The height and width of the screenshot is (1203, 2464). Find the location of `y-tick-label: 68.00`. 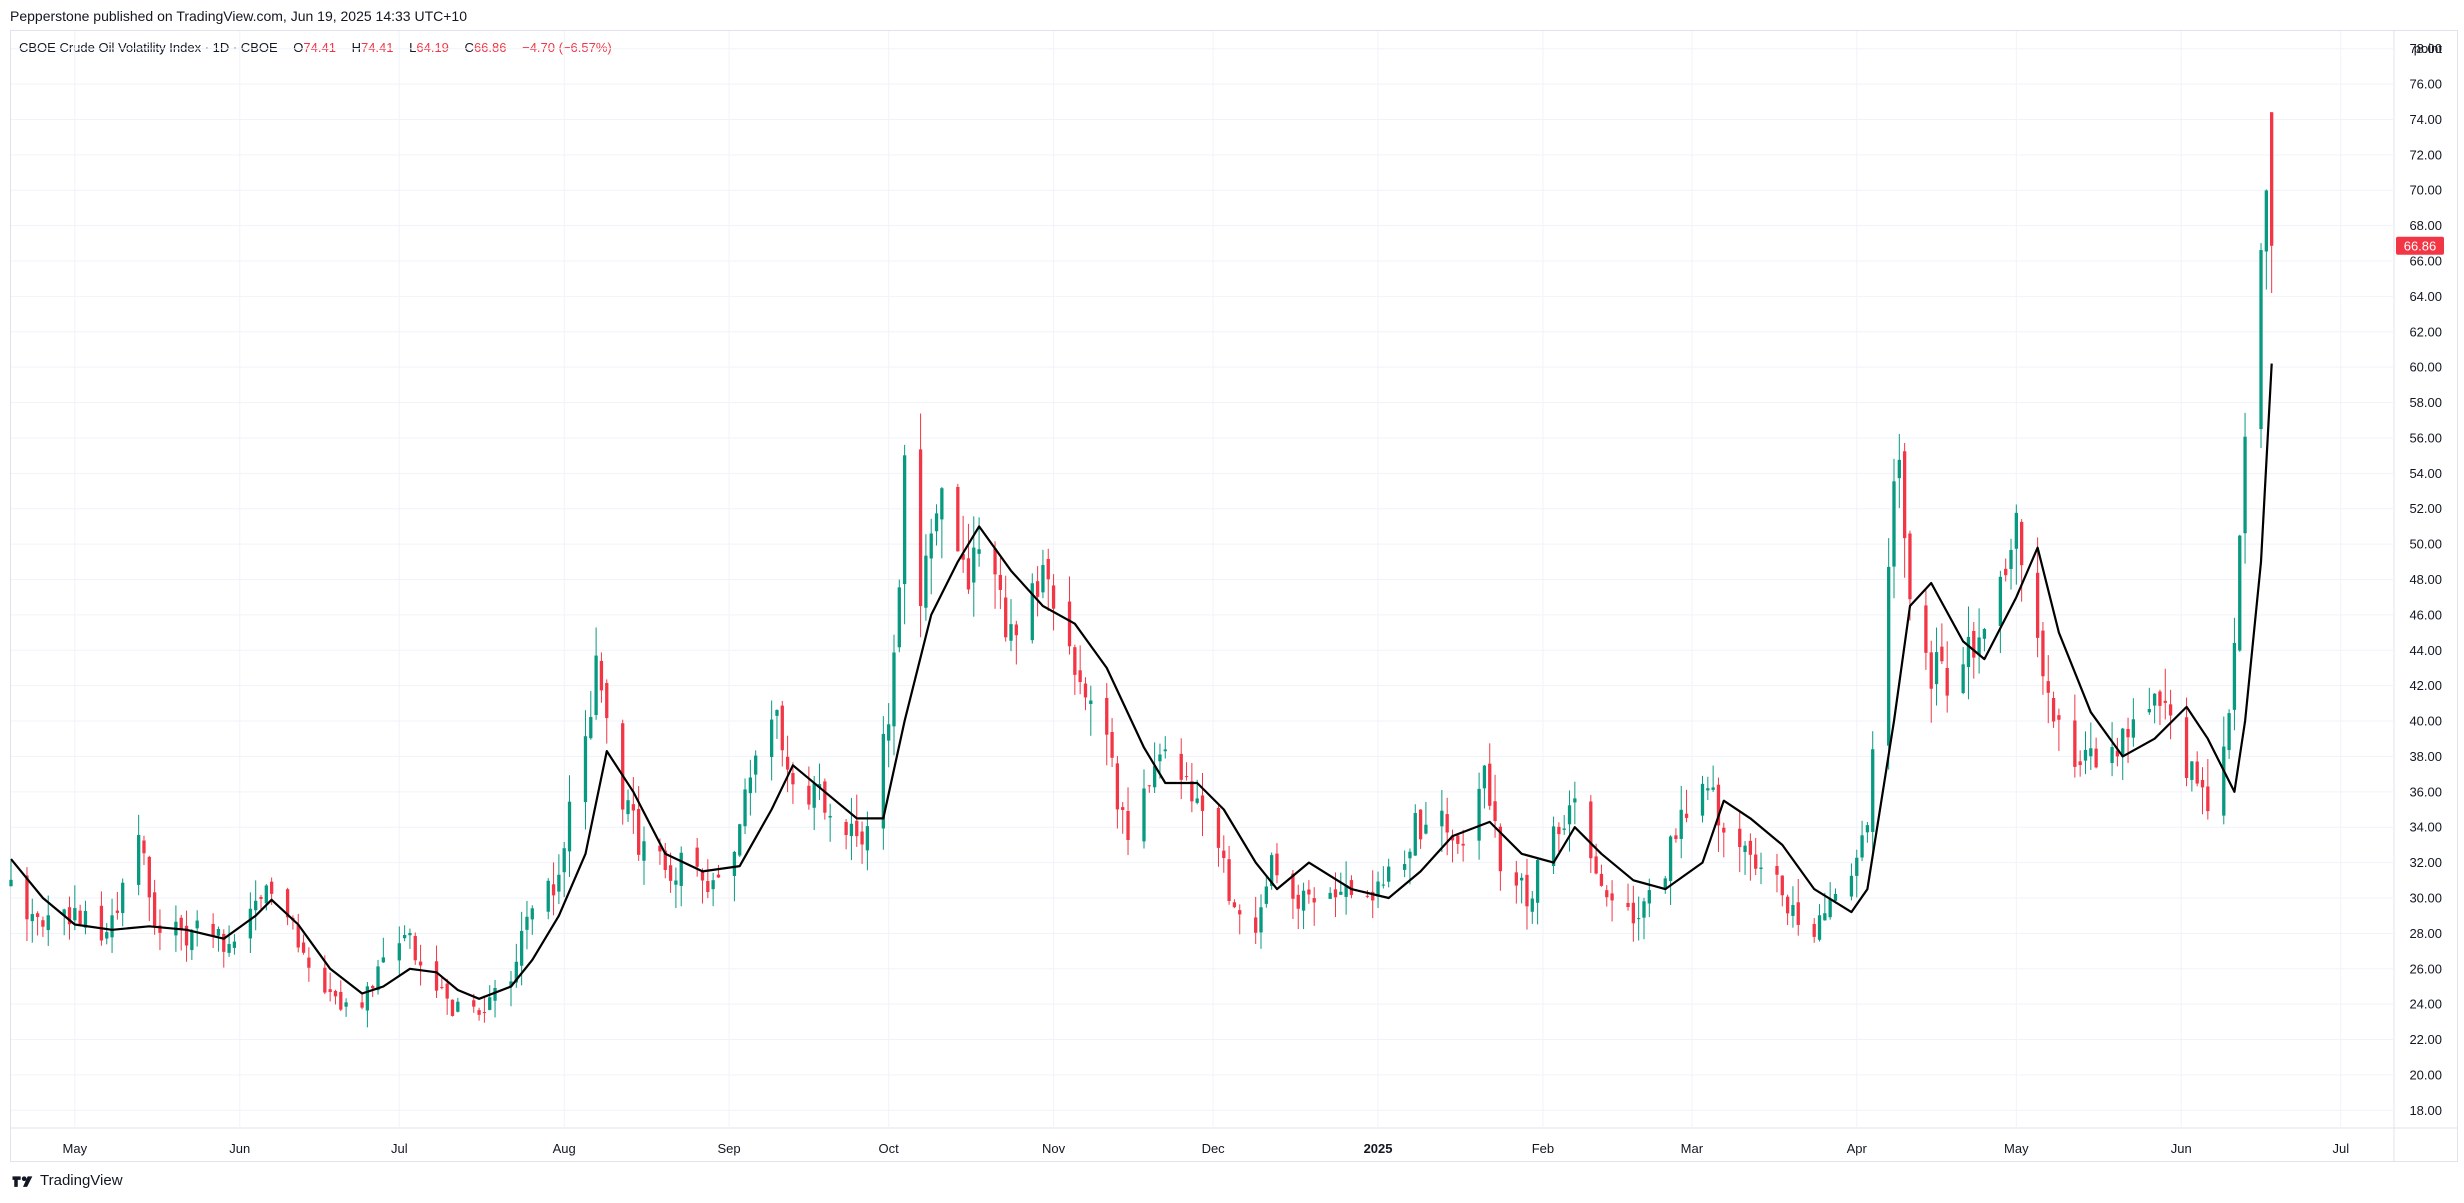

y-tick-label: 68.00 is located at coordinates (2425, 225).